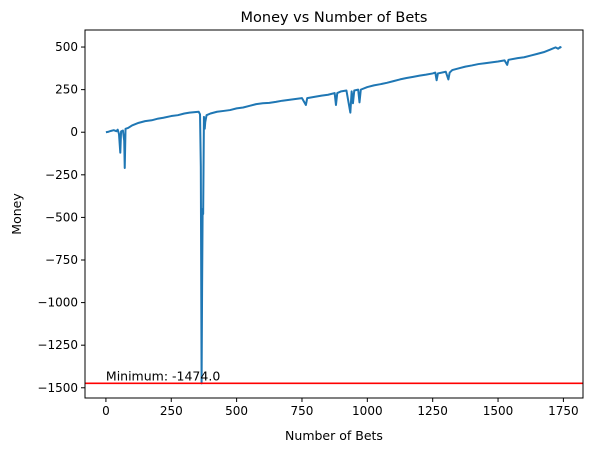 The width and height of the screenshot is (592, 453). Describe the element at coordinates (236, 411) in the screenshot. I see `x-tick-label: 500` at that location.